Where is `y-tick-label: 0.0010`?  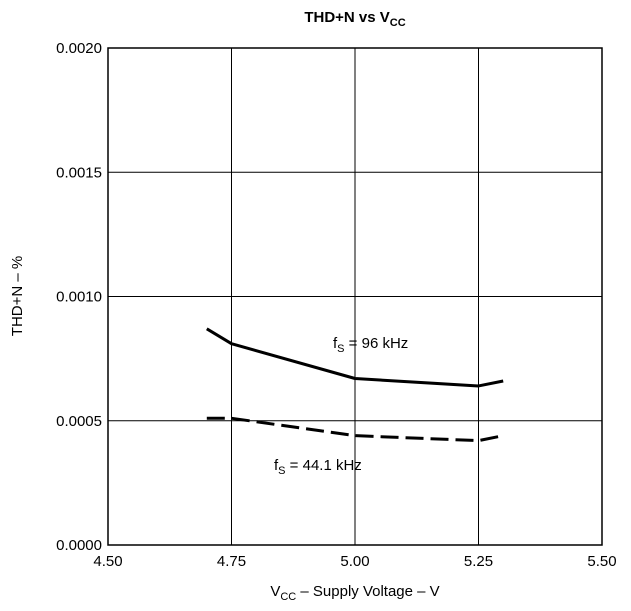
y-tick-label: 0.0010 is located at coordinates (79, 297).